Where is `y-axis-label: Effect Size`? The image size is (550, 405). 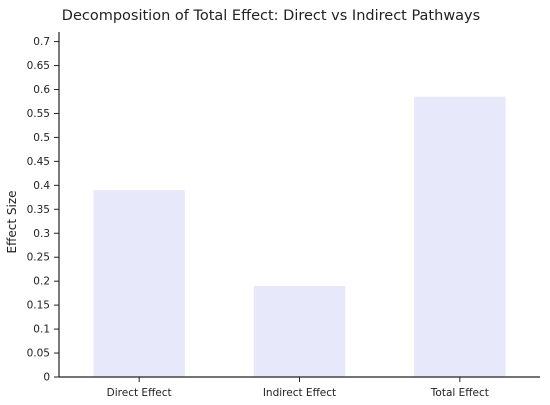
y-axis-label: Effect Size is located at coordinates (12, 222).